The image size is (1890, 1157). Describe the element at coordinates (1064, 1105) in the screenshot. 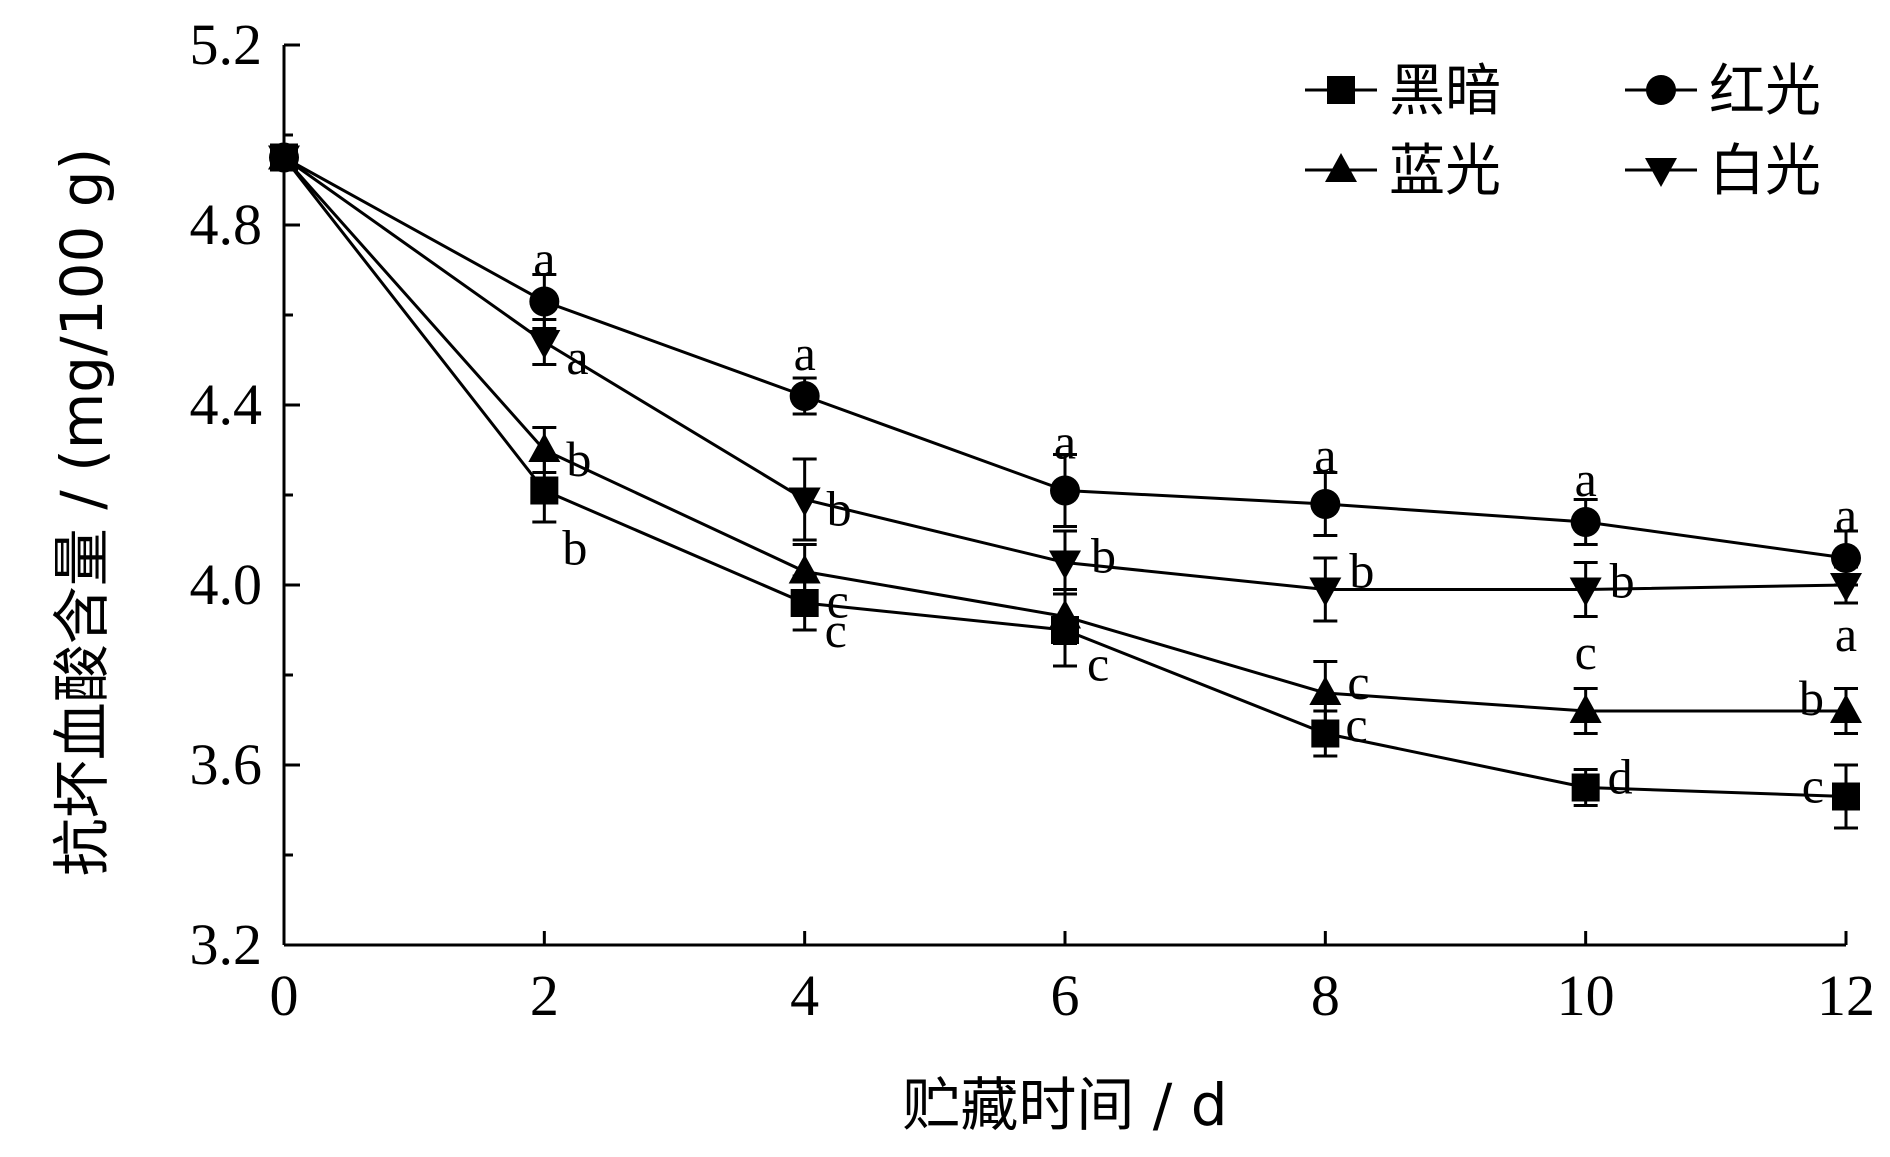

I see `x-axis-title: 贮藏时间 / d` at that location.